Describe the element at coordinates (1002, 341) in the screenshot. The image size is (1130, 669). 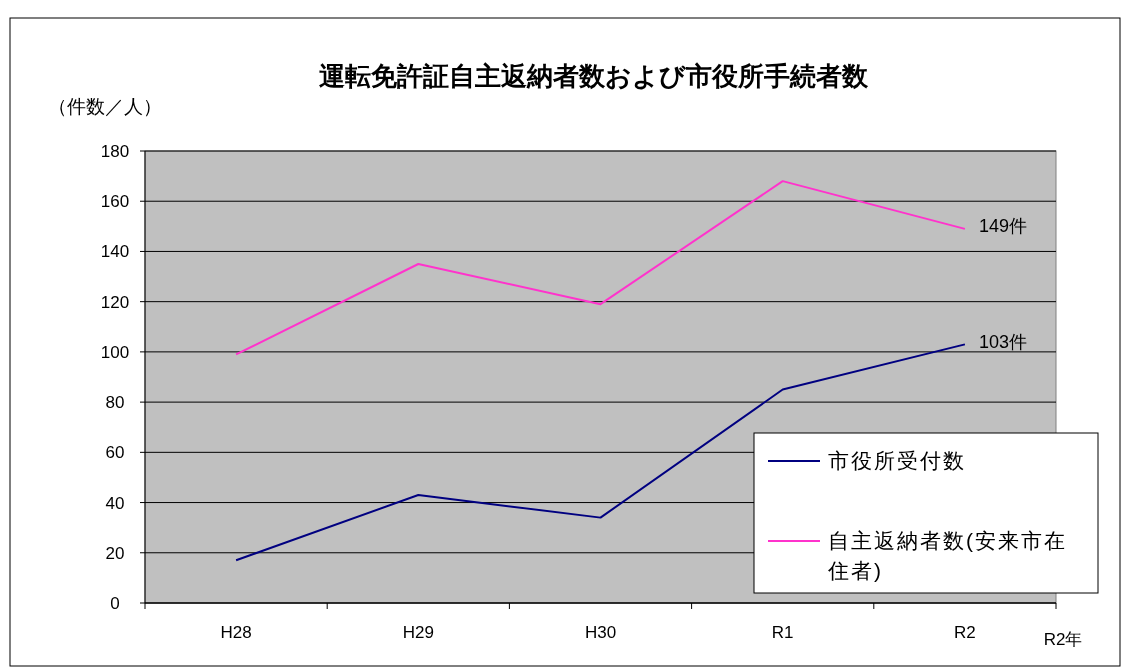
I see `annotation: 103件` at that location.